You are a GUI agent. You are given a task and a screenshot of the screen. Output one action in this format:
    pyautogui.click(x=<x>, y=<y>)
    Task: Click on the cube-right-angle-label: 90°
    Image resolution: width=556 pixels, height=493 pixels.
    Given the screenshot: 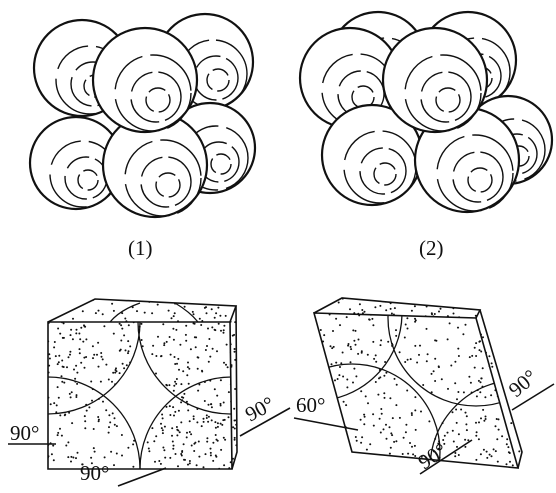 What is the action you would take?
    pyautogui.click(x=259, y=408)
    